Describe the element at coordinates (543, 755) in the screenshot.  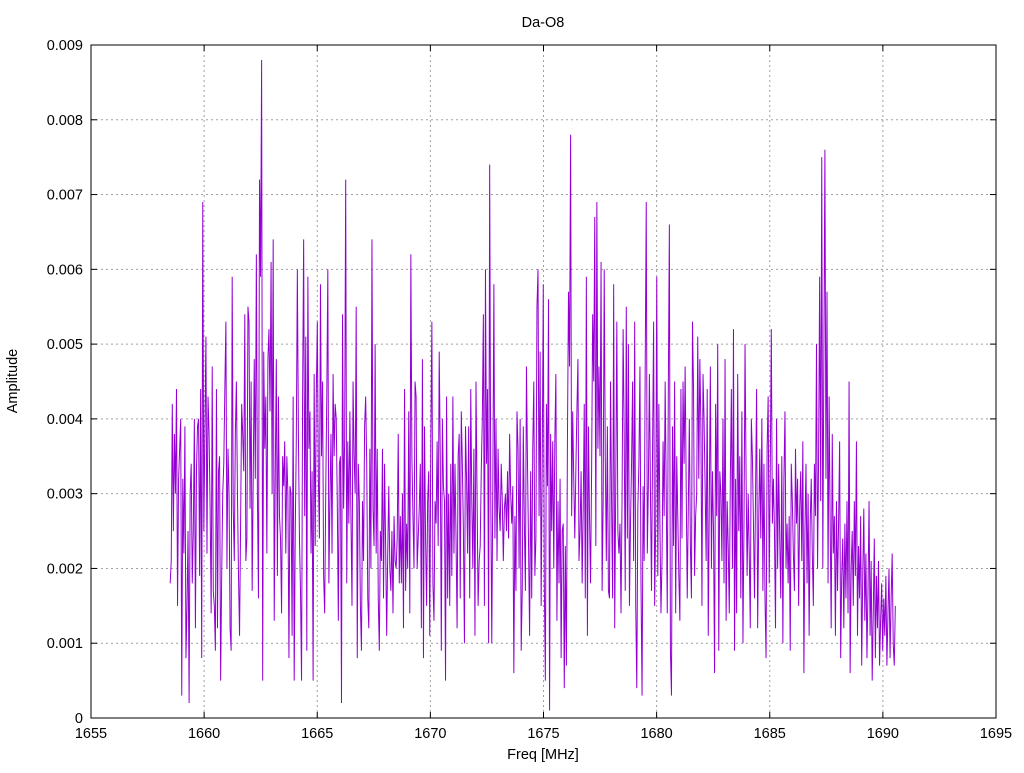
I see `x-axis-title: Freq [MHz]` at that location.